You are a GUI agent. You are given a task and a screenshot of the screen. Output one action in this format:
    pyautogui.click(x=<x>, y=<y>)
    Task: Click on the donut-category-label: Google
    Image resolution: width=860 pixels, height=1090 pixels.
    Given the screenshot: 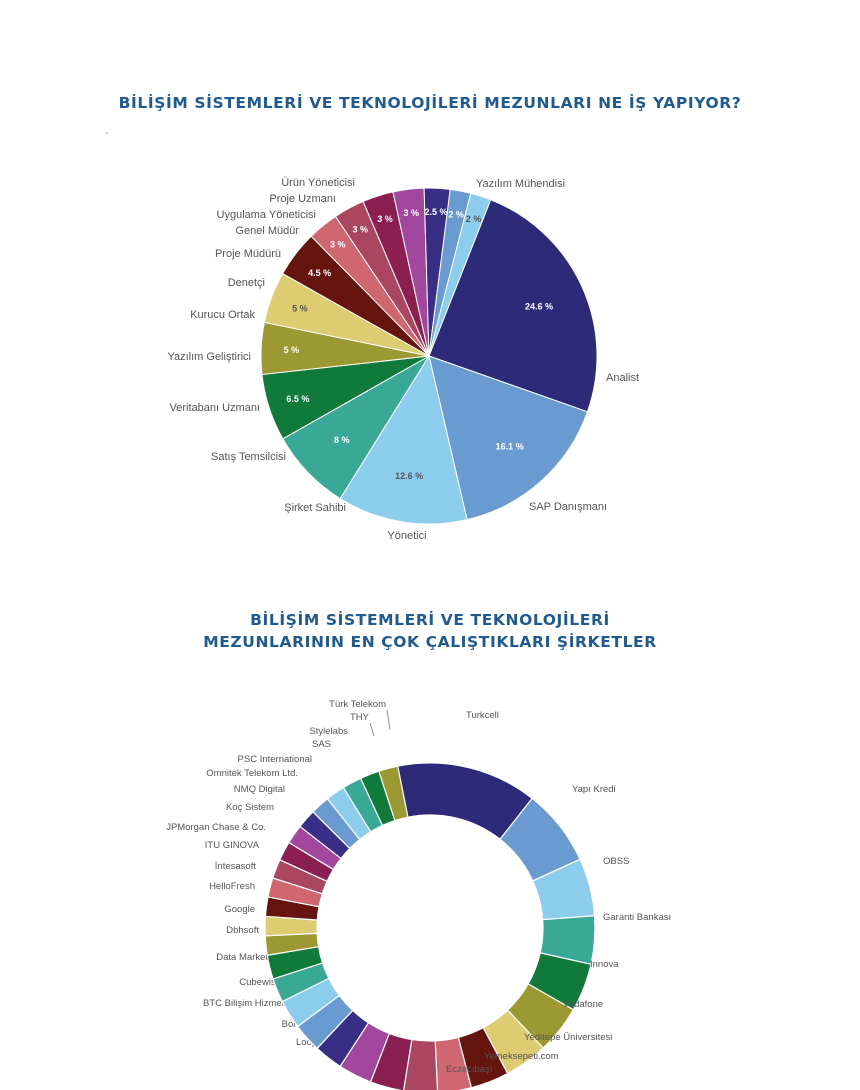 What is the action you would take?
    pyautogui.click(x=239, y=909)
    